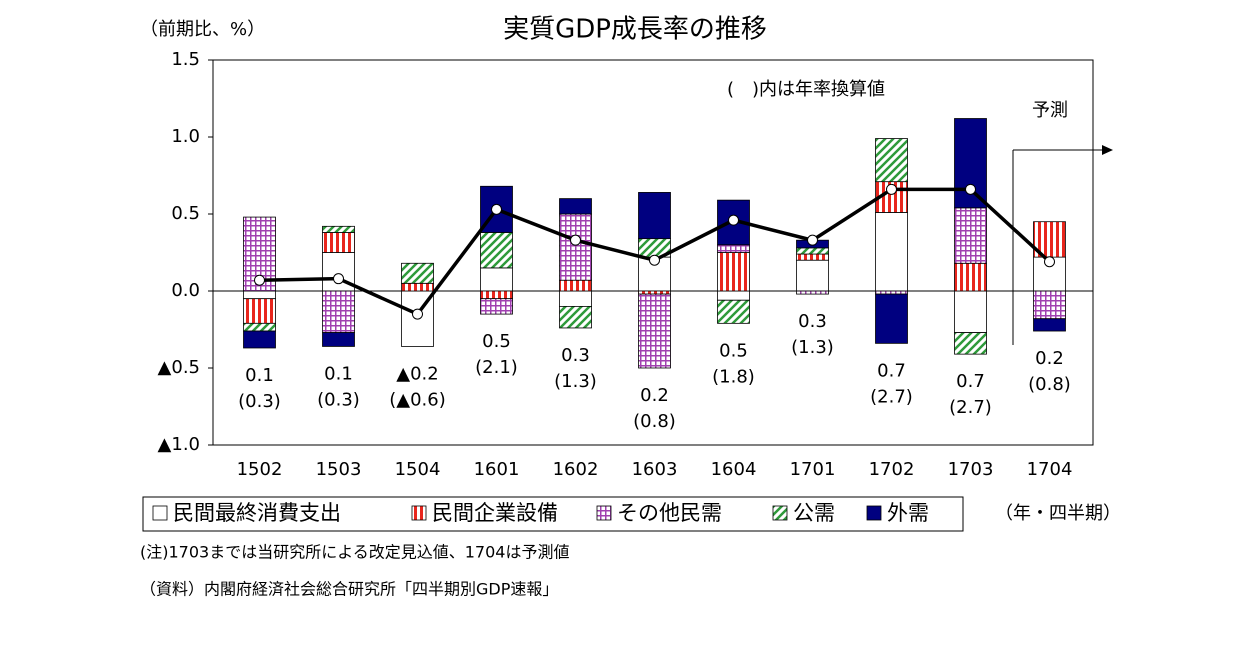 The image size is (1237, 651). I want to click on chart-title: 実質GDP成長率の推移, so click(635, 30).